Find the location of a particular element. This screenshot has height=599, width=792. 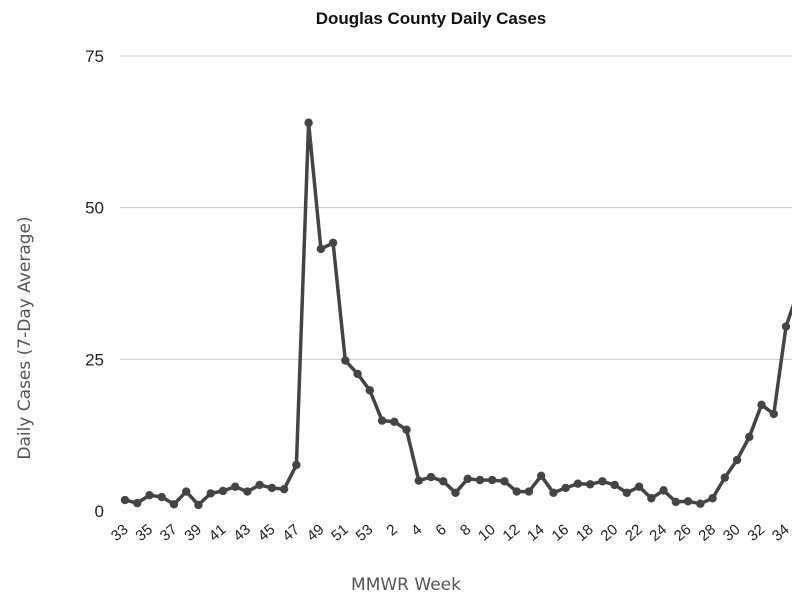

x-tick-label: 28 is located at coordinates (707, 533).